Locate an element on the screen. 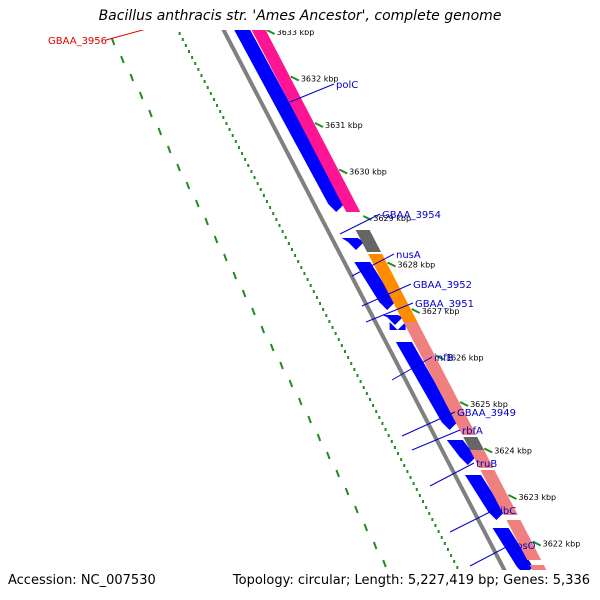  gene-label: GBAA_3951 is located at coordinates (444, 304).